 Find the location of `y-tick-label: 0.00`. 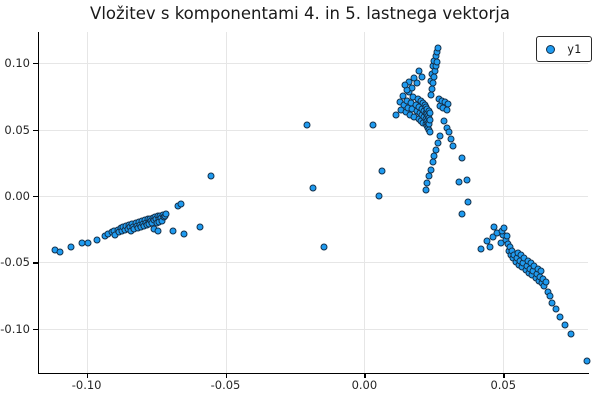

y-tick-label: 0.00 is located at coordinates (17, 195).